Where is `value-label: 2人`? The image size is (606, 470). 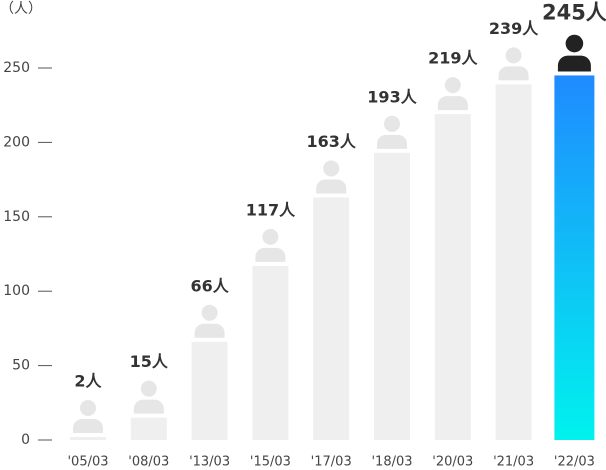 value-label: 2人 is located at coordinates (88, 381).